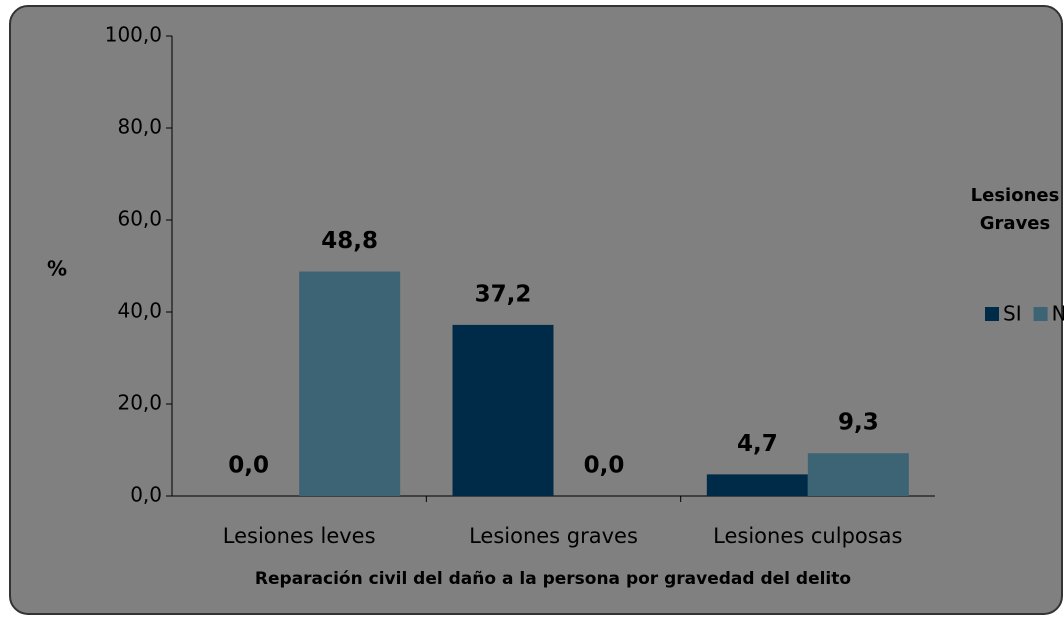 The height and width of the screenshot is (619, 1064). I want to click on y-tick-label: 80,0, so click(139, 127).